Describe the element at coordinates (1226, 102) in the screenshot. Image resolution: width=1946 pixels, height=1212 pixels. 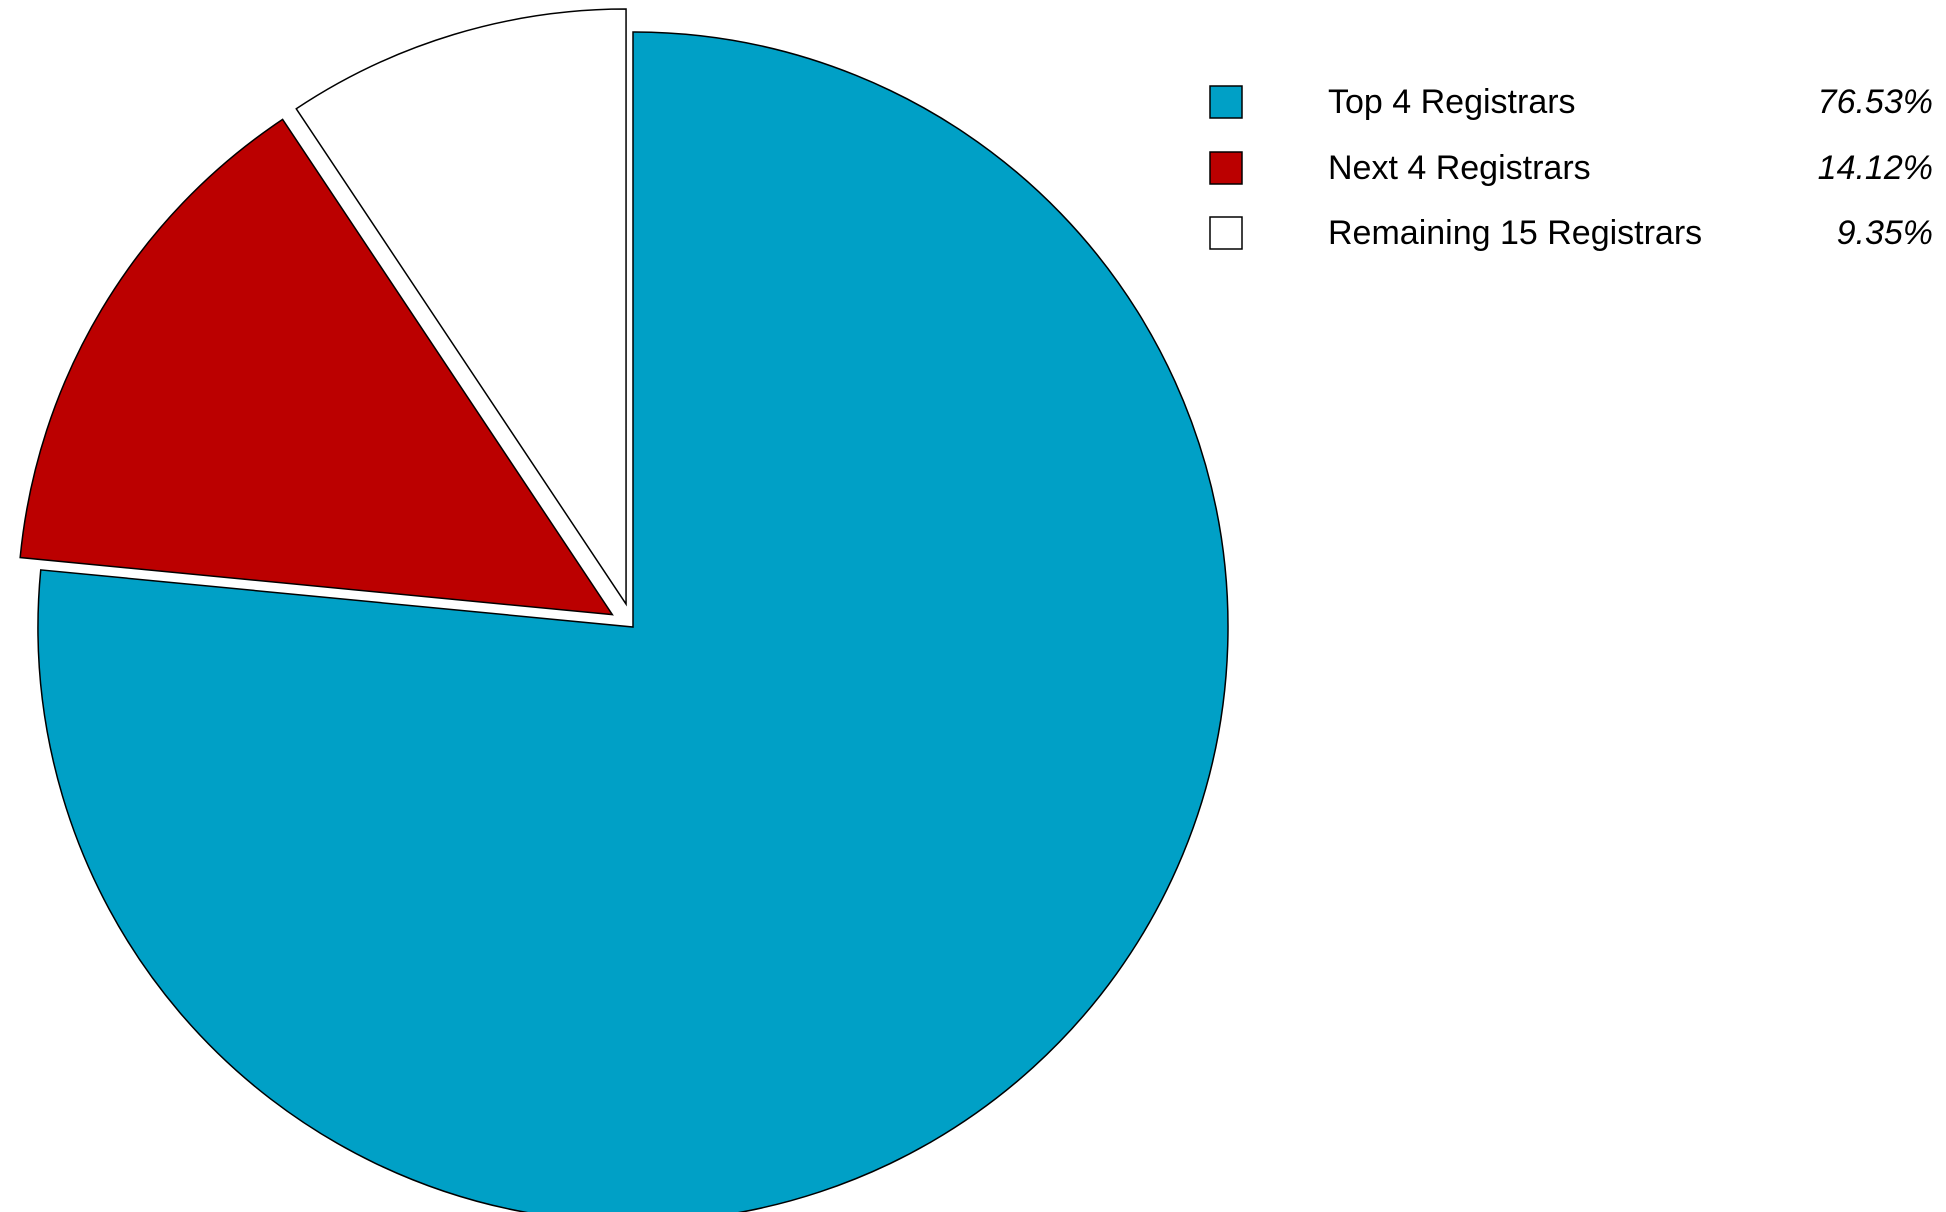
I see `legend-swatch-top-4-registrars` at that location.